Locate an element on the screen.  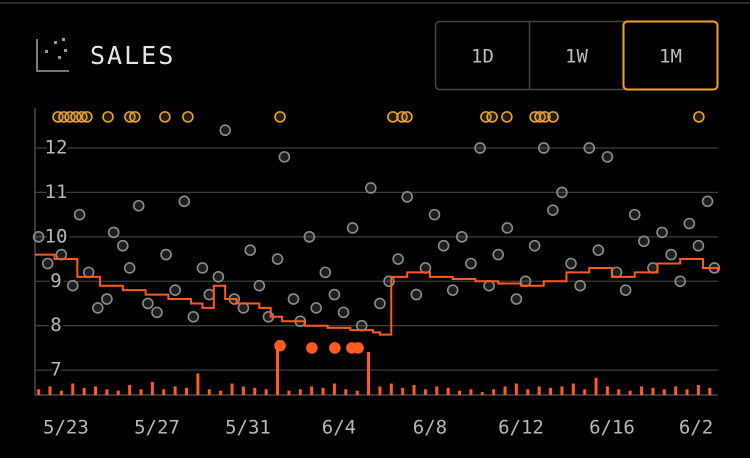
range-button: 1W is located at coordinates (577, 56).